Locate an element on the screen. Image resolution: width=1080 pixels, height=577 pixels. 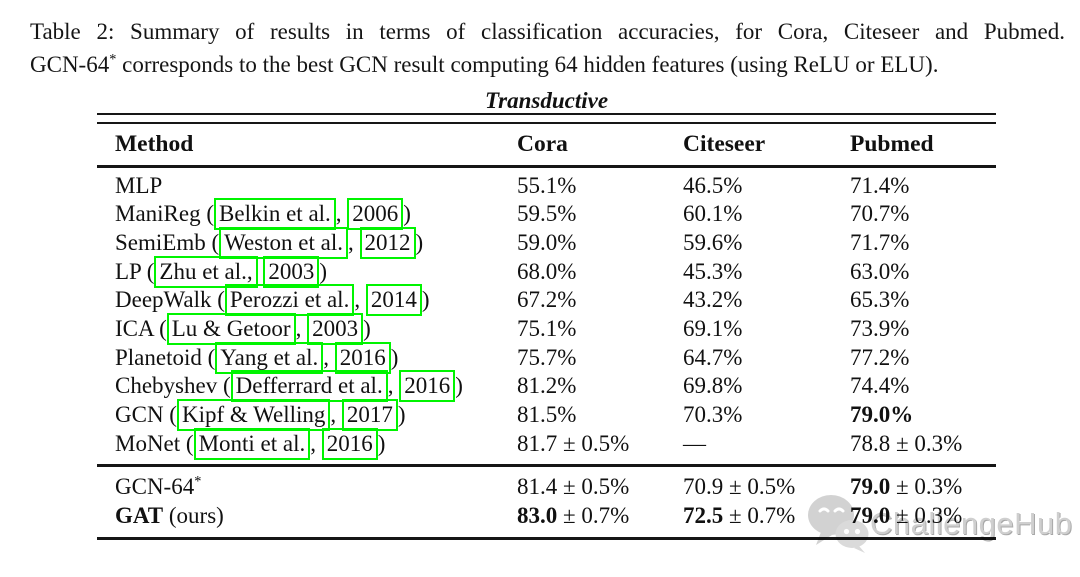
method-cell: GCN-64* is located at coordinates (316, 486).